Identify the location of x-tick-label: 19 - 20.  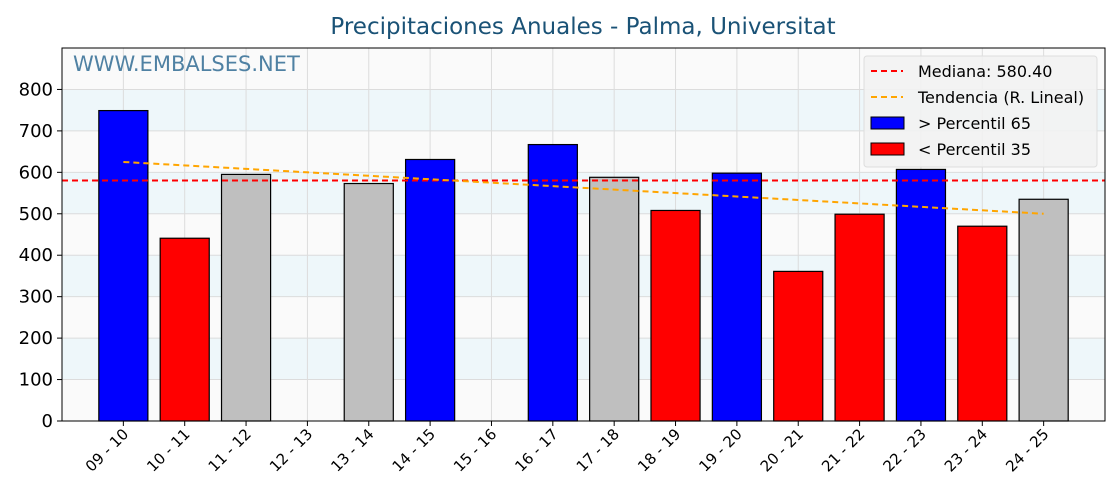
(720, 450).